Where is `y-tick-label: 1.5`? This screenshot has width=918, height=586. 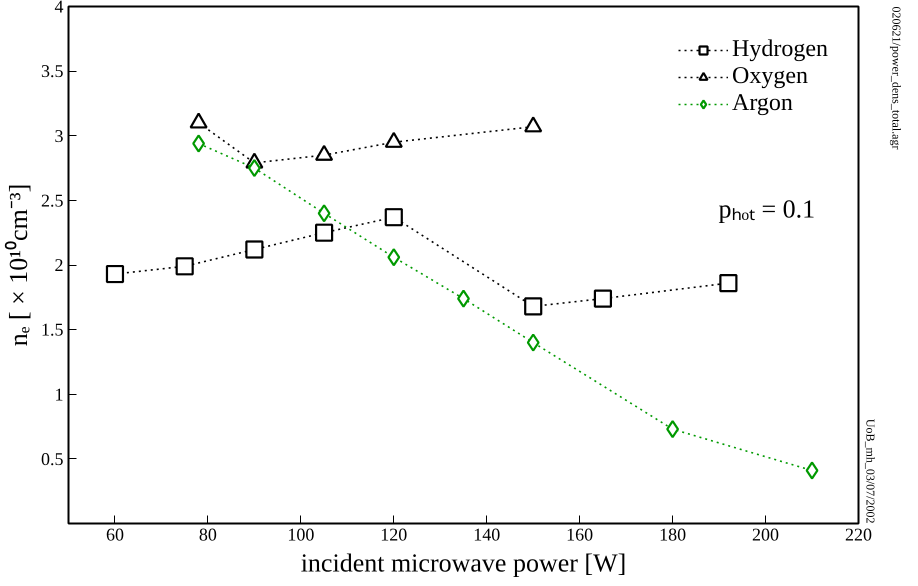 y-tick-label: 1.5 is located at coordinates (52, 330).